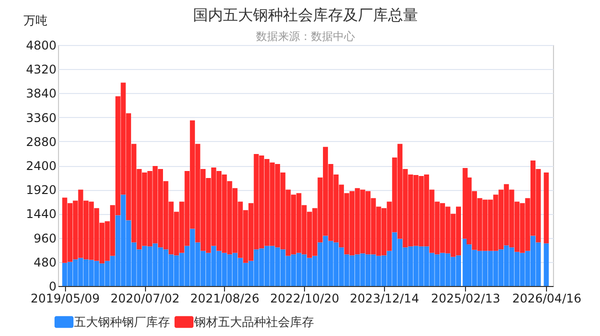 This screenshot has width=600, height=336. Describe the element at coordinates (547, 299) in the screenshot. I see `x-tick-label: 2026/04/16` at that location.